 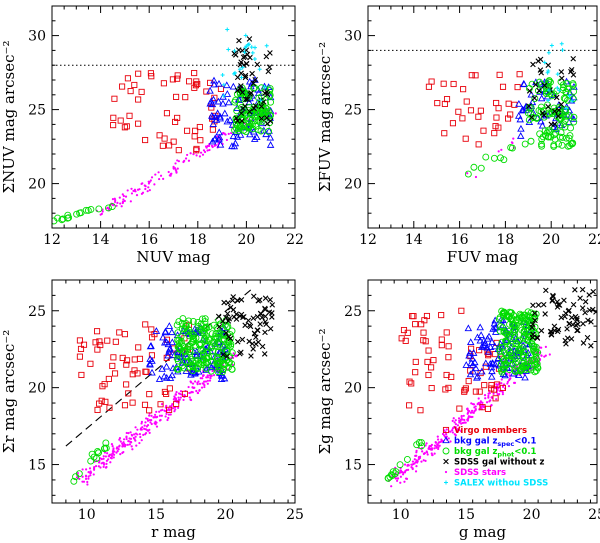 I want to click on x-axis-label: NUV mag, so click(x=173, y=257).